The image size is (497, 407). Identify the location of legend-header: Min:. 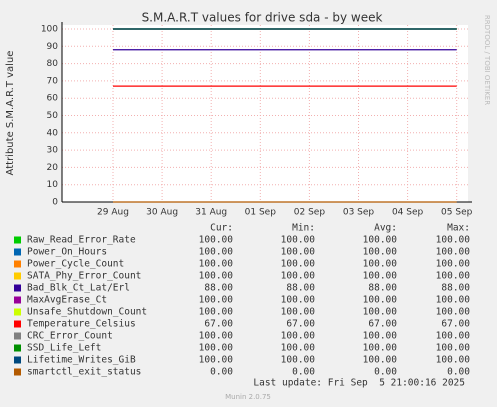
(303, 228).